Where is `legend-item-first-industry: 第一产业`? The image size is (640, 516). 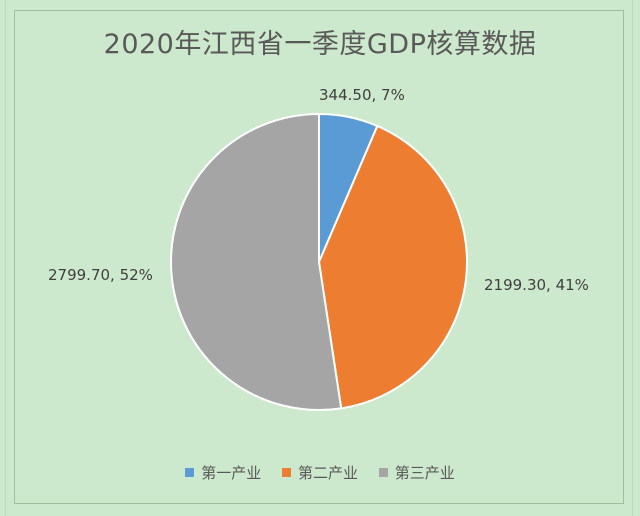 legend-item-first-industry: 第一产业 is located at coordinates (223, 472).